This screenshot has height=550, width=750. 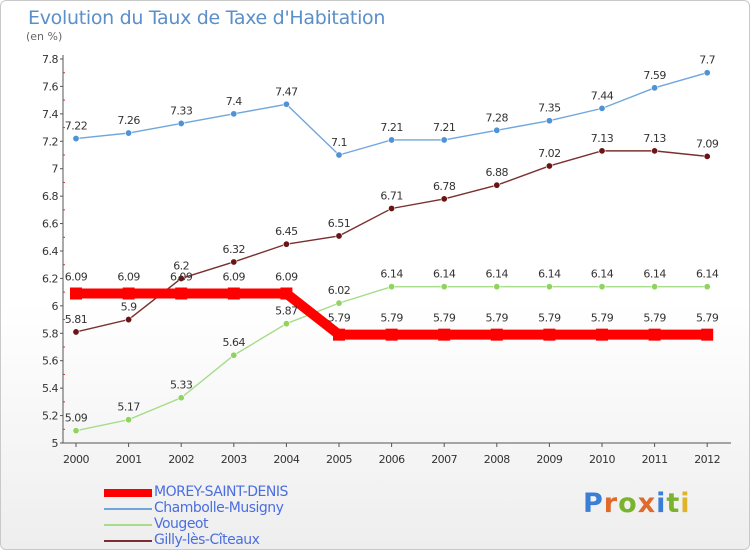 I want to click on data-label: 6.51, so click(x=339, y=223).